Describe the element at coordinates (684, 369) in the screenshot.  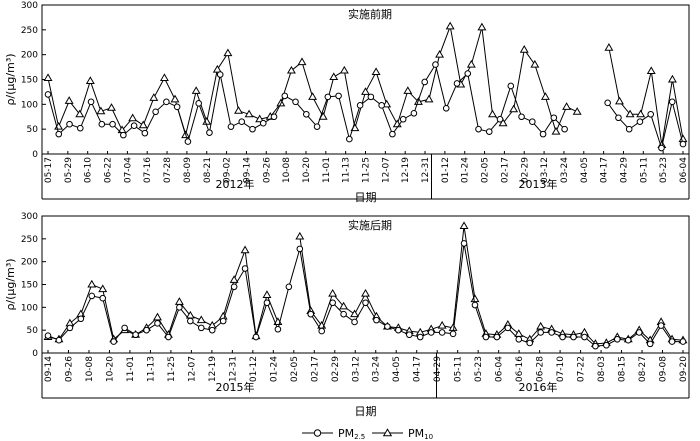
I see `x-tick-label: 09-20` at that location.